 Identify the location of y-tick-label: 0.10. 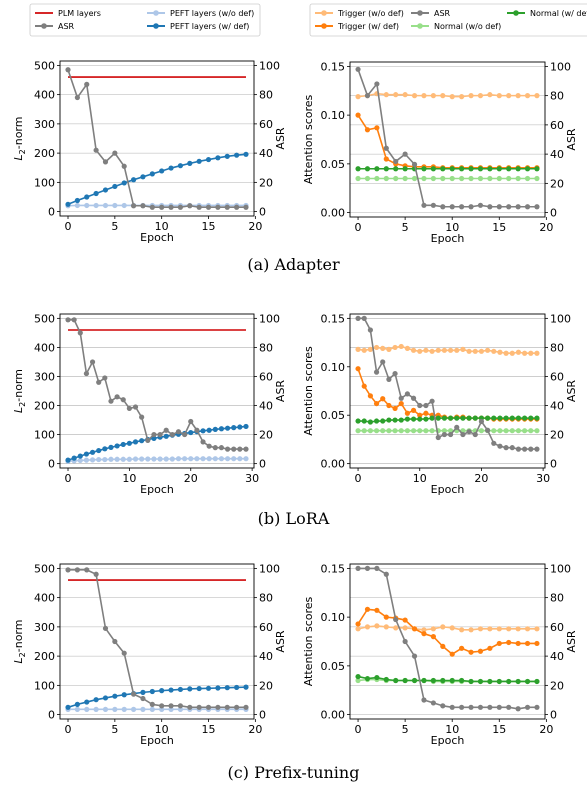
(333, 617).